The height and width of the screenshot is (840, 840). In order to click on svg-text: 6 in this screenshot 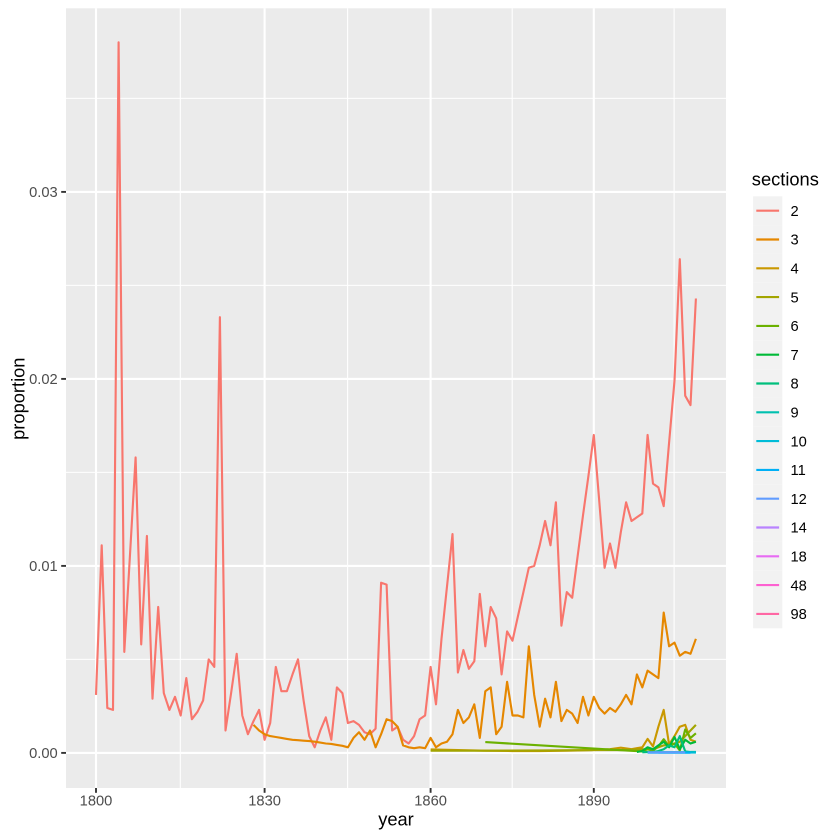, I will do `click(795, 327)`.